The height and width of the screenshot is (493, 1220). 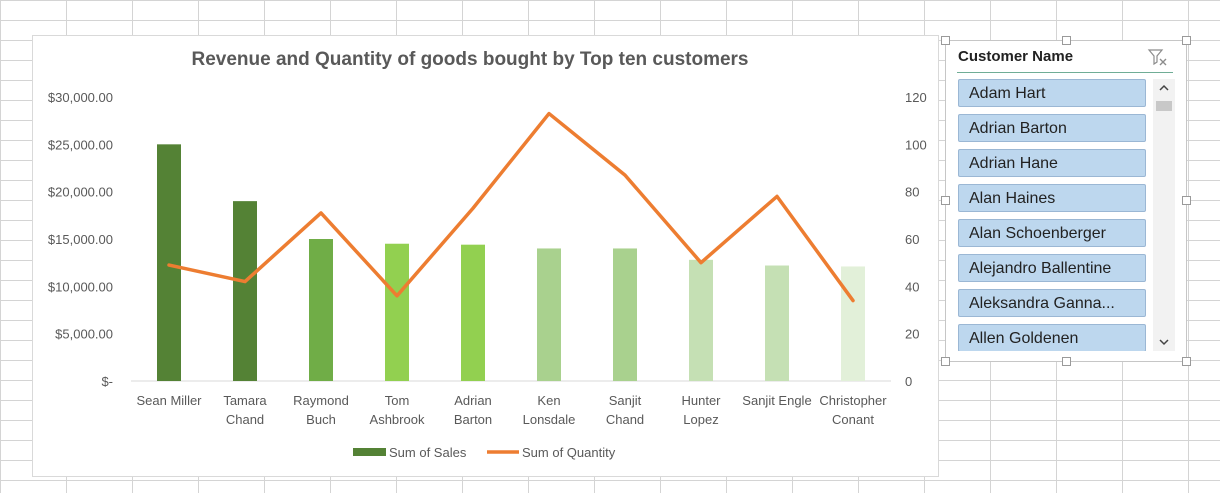 I want to click on y-left-tick-label: $15,000.00, so click(x=80, y=239).